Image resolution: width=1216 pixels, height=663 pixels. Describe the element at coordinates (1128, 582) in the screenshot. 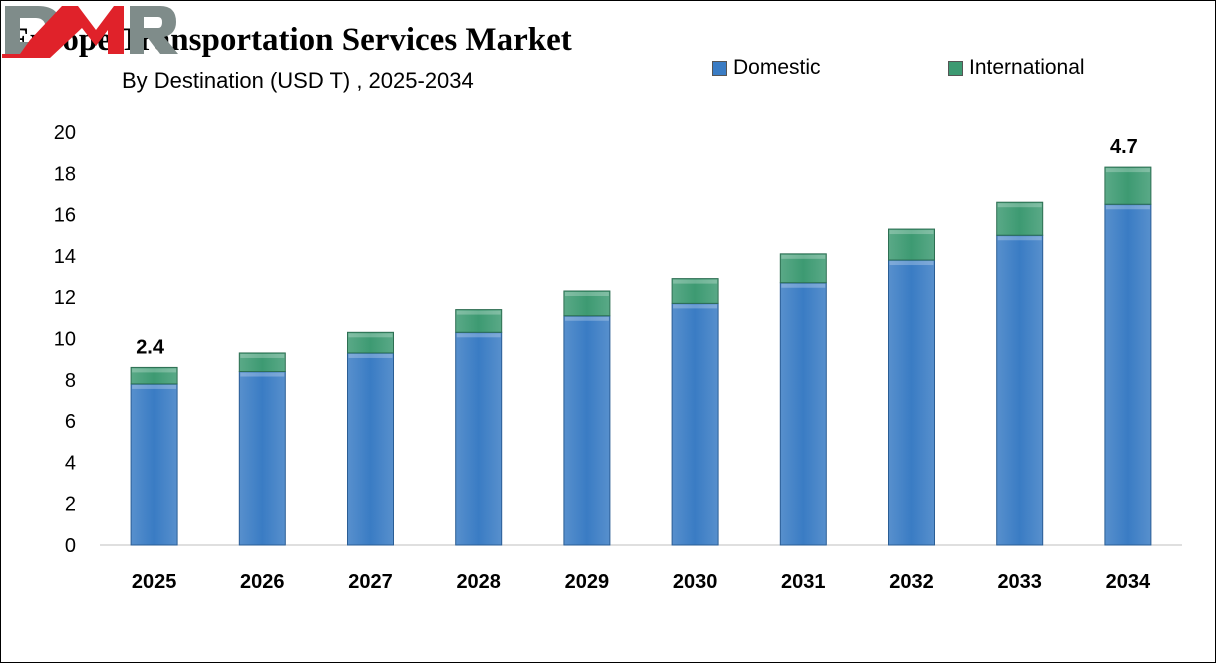

I see `x-tick-label: 2034` at that location.